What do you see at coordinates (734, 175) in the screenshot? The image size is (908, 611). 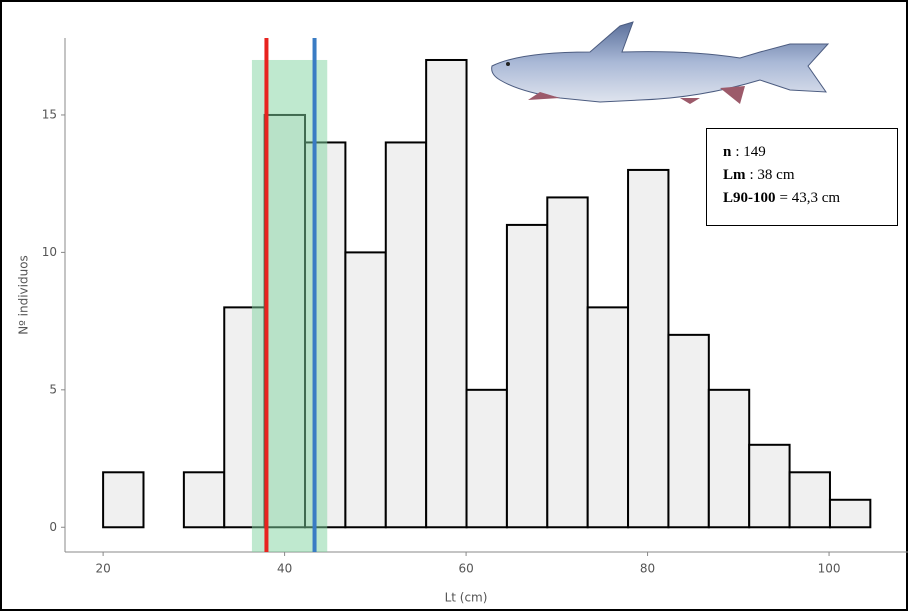 I see `stat-label: Lm` at bounding box center [734, 175].